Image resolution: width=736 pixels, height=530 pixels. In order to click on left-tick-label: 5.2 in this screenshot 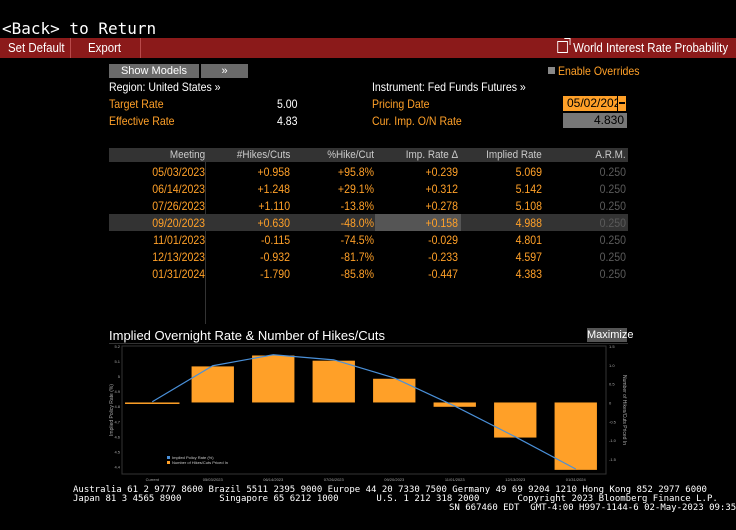, I will do `click(117, 346)`.